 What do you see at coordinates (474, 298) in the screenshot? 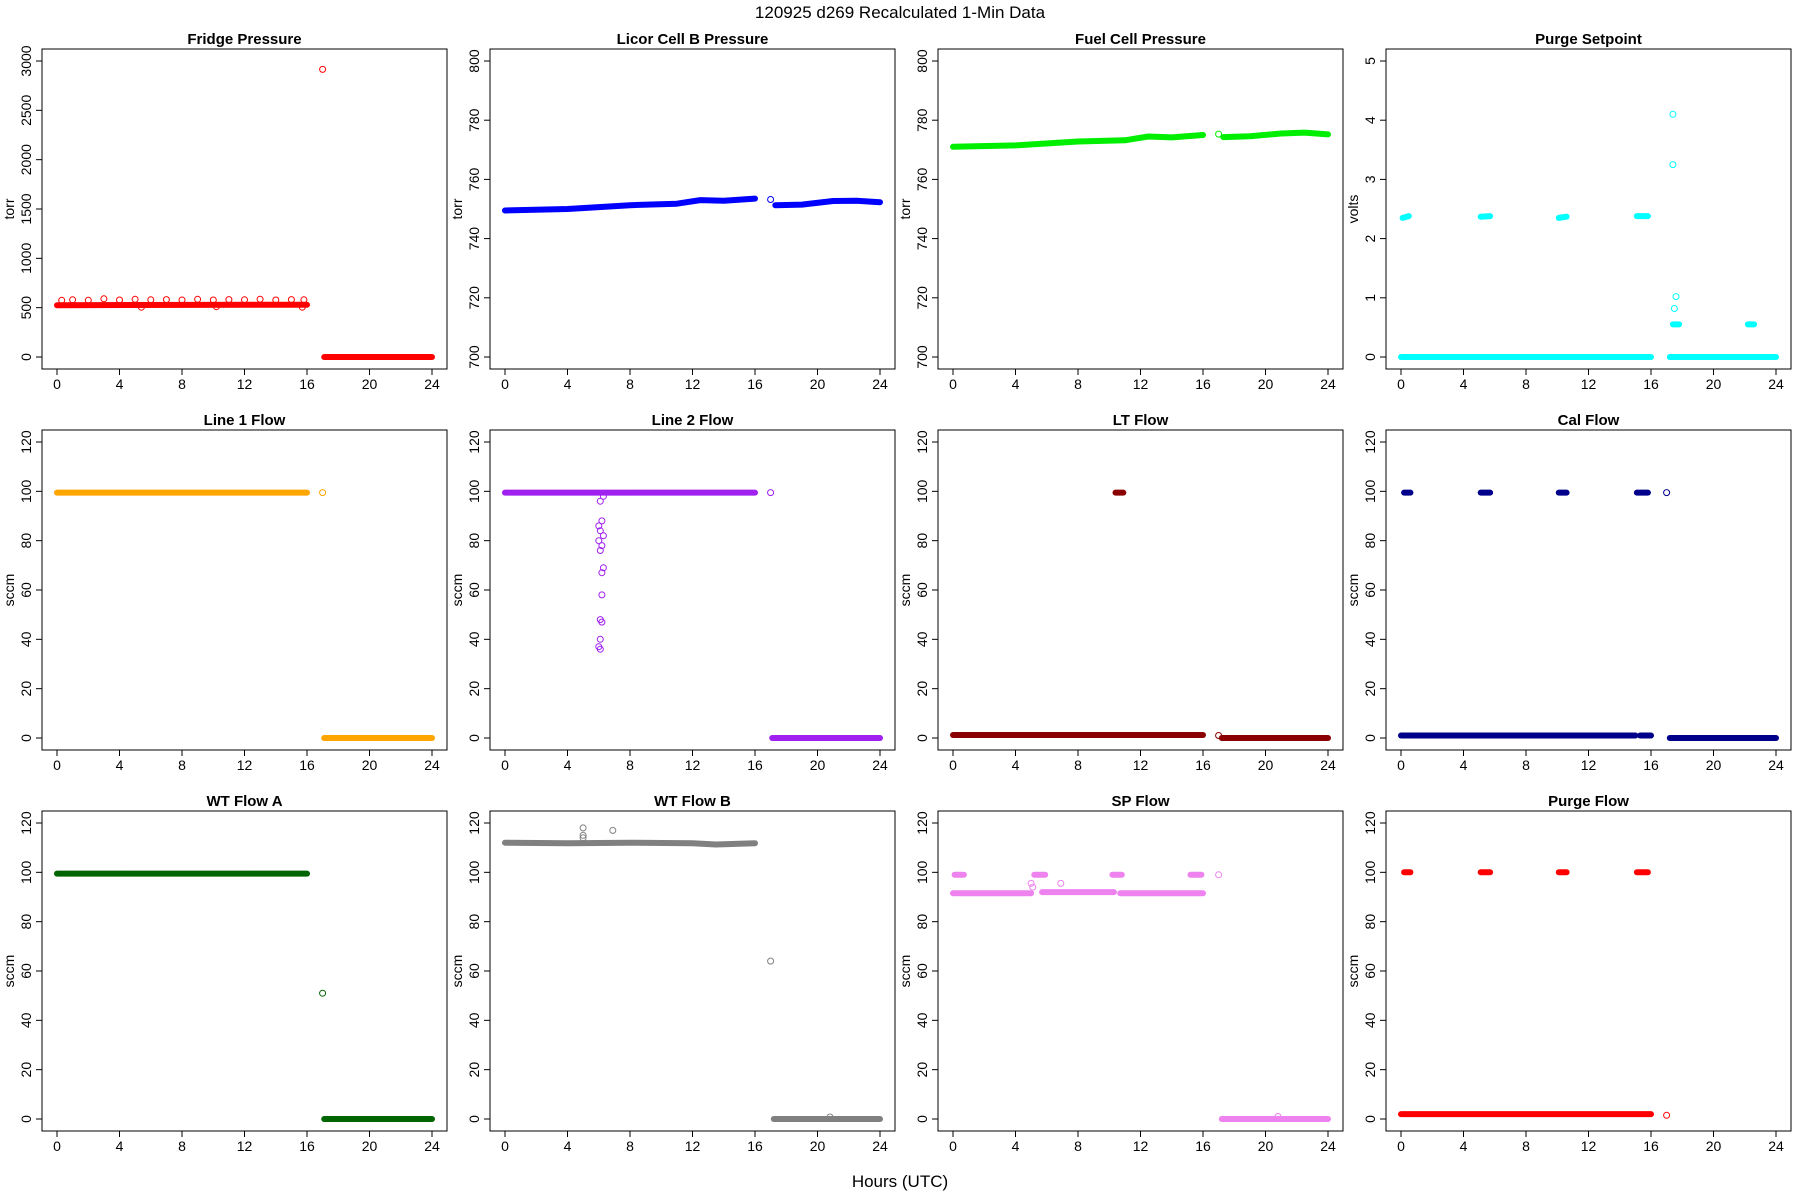
I see `y-tick-label: 720` at bounding box center [474, 298].